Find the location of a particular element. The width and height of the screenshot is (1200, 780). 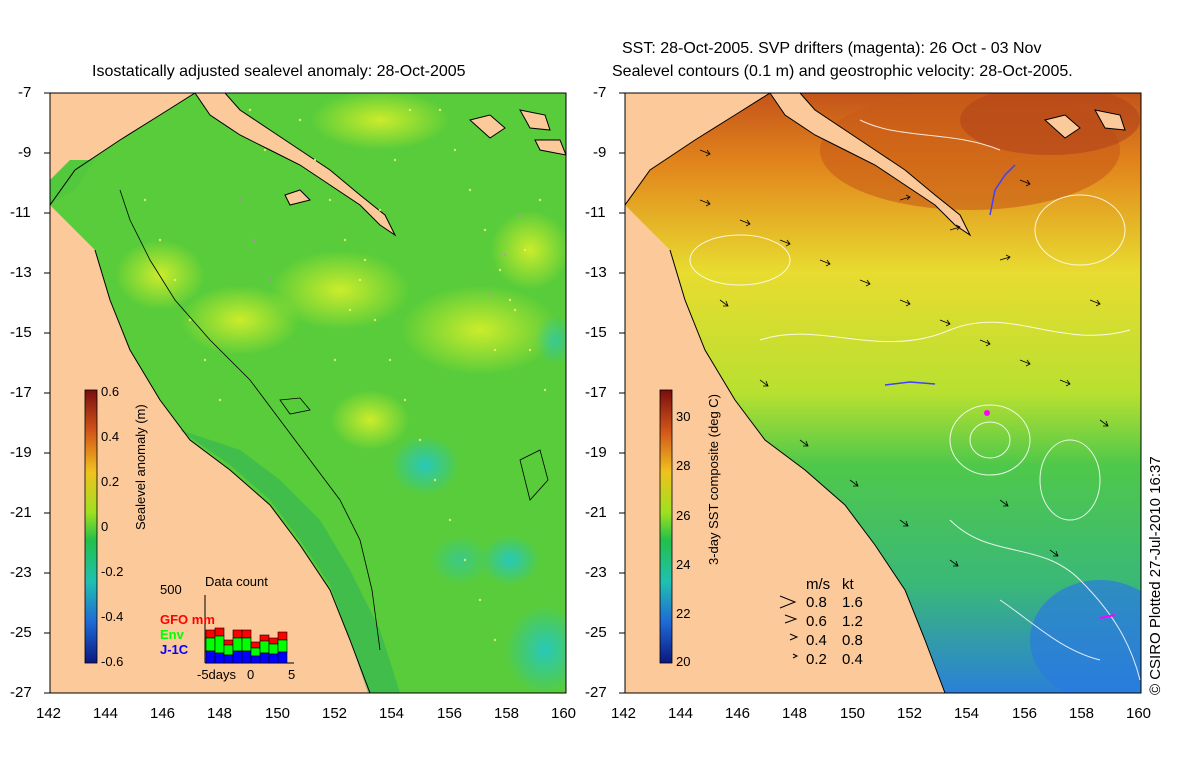

velocity-legend-ms: 0.2 is located at coordinates (816, 659).